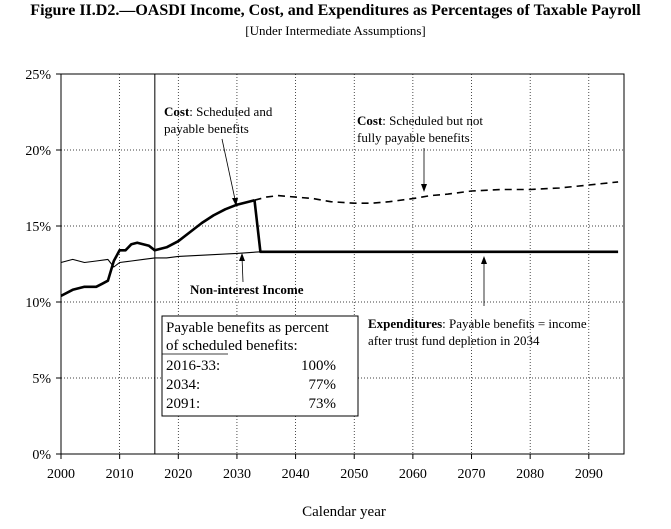 This screenshot has width=671, height=529. Describe the element at coordinates (296, 474) in the screenshot. I see `x-tick-label: 2040` at that location.